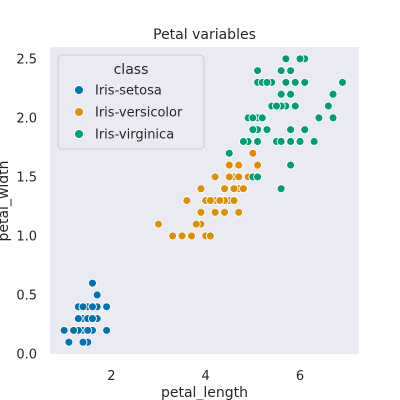 The image size is (400, 400). Describe the element at coordinates (134, 135) in the screenshot. I see `legend-label: Iris-virginica` at that location.